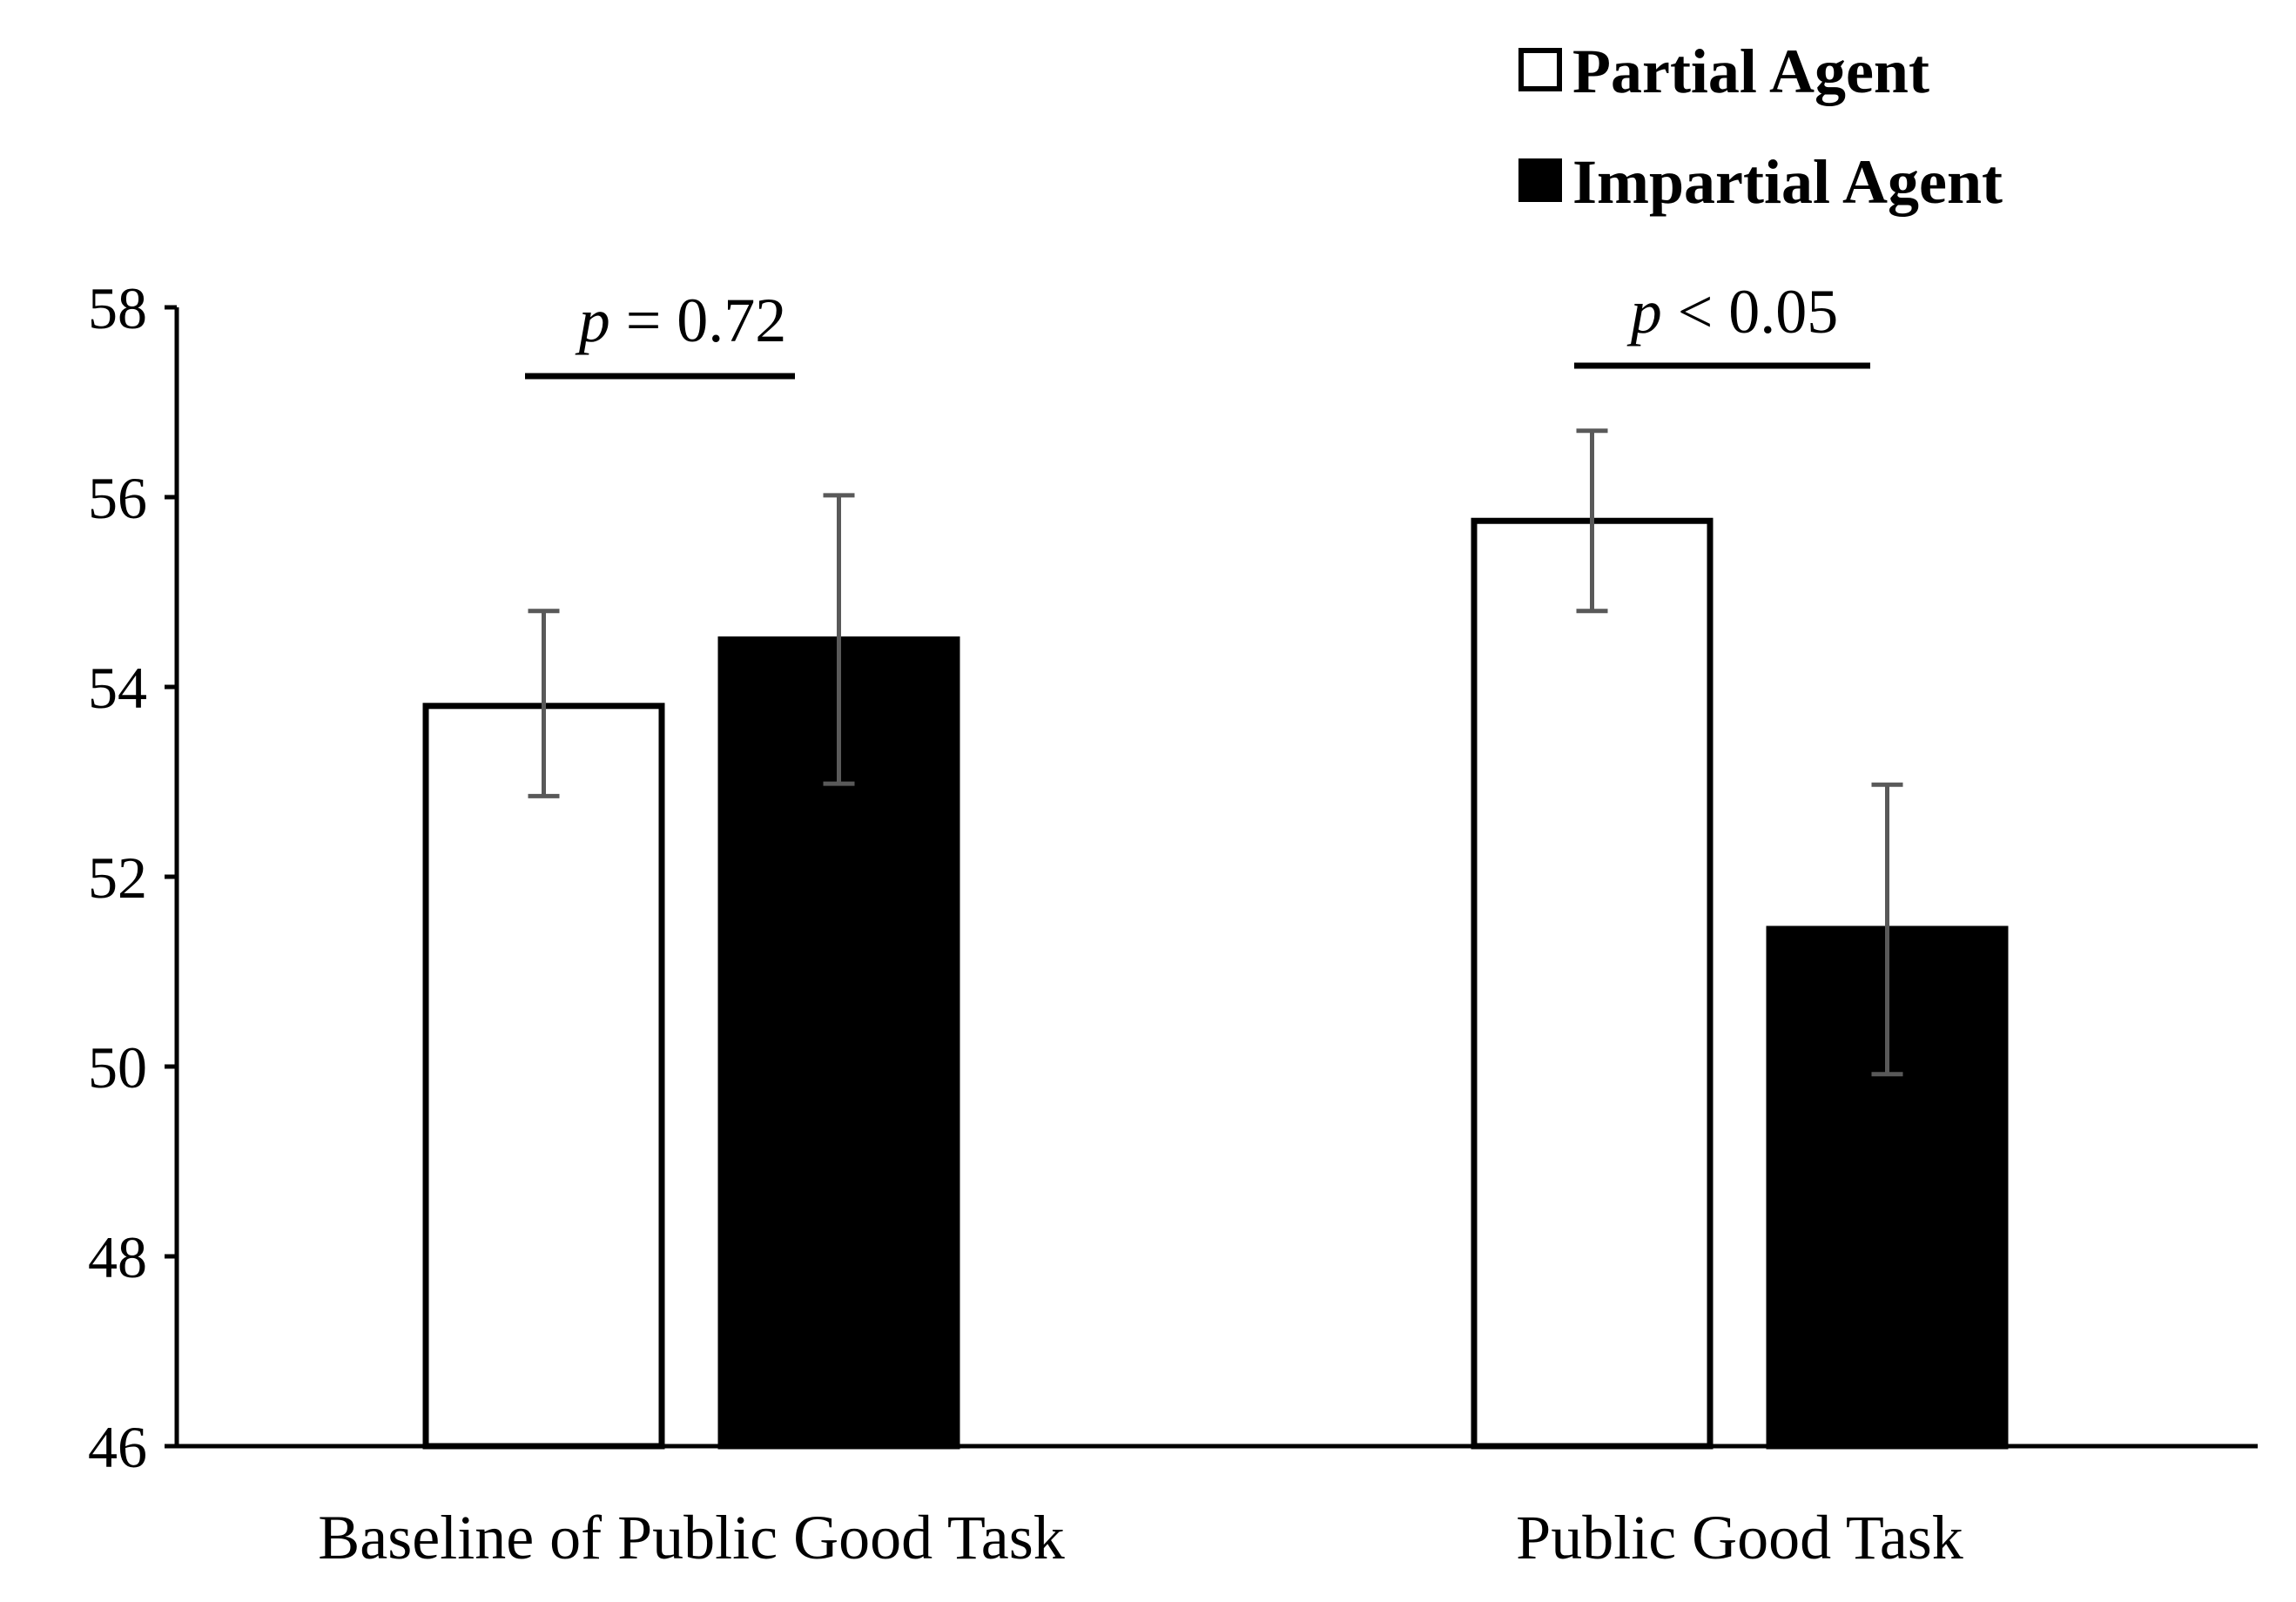 This screenshot has width=2296, height=1602. Describe the element at coordinates (1197, 328) in the screenshot. I see `significance-annotations: p = 0.72 p < 0.05` at that location.